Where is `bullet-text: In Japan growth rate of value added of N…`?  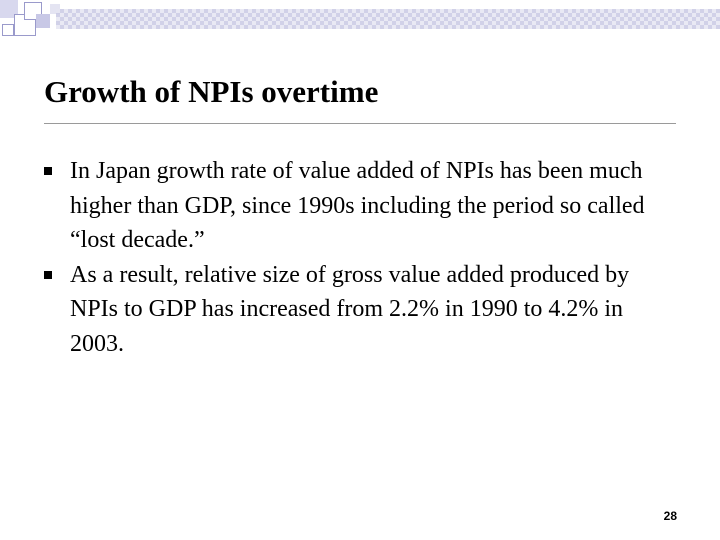
bullet-text: In Japan growth rate of value added of N… is located at coordinates (357, 205).